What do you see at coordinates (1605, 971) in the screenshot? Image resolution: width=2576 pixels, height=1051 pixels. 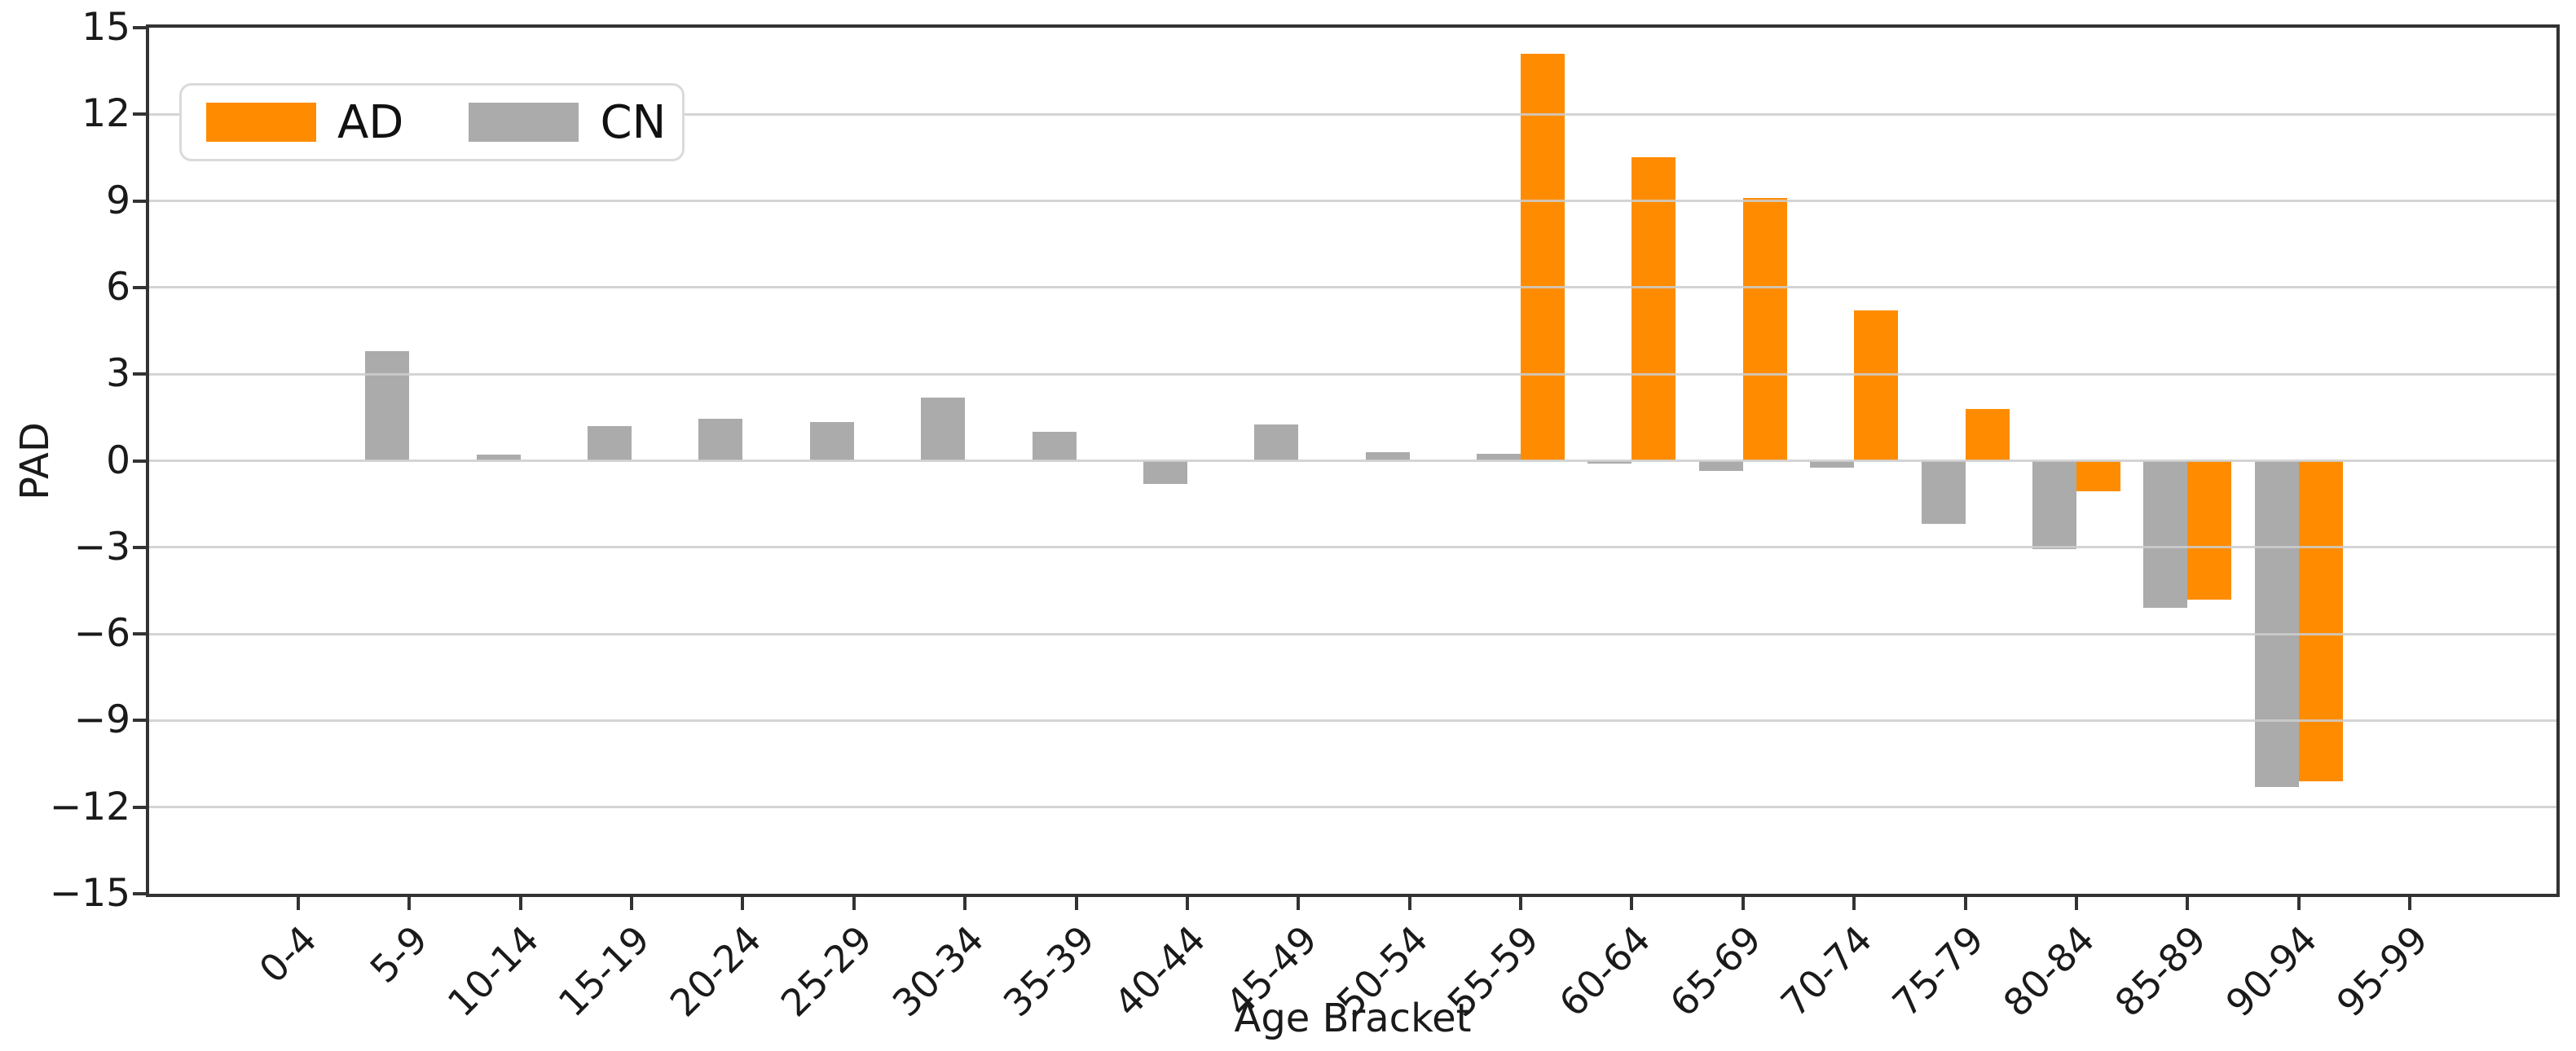 I see `x-tick-label: 60-64` at bounding box center [1605, 971].